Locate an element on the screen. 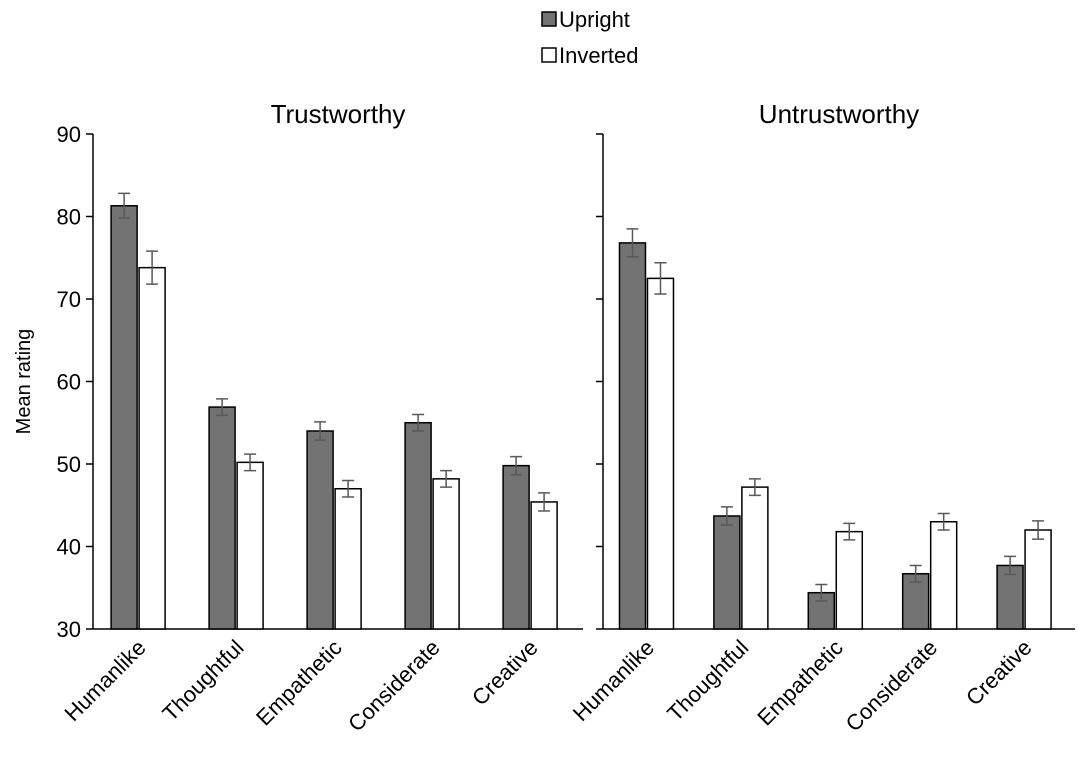  legend-label: Inverted is located at coordinates (599, 55).